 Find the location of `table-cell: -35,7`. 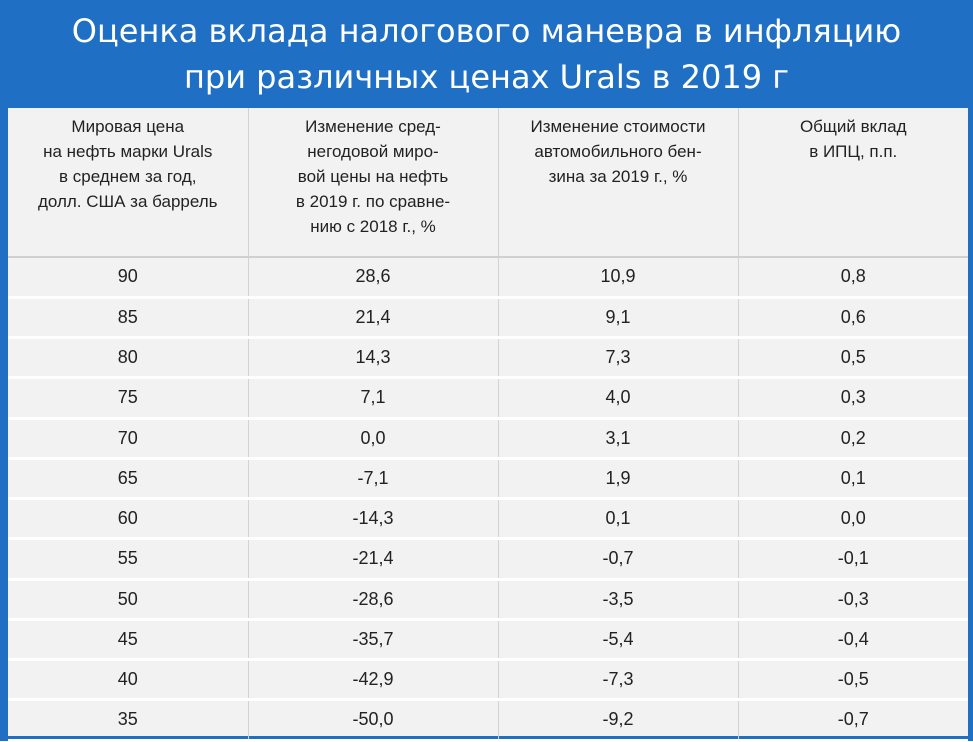

table-cell: -35,7 is located at coordinates (373, 640).